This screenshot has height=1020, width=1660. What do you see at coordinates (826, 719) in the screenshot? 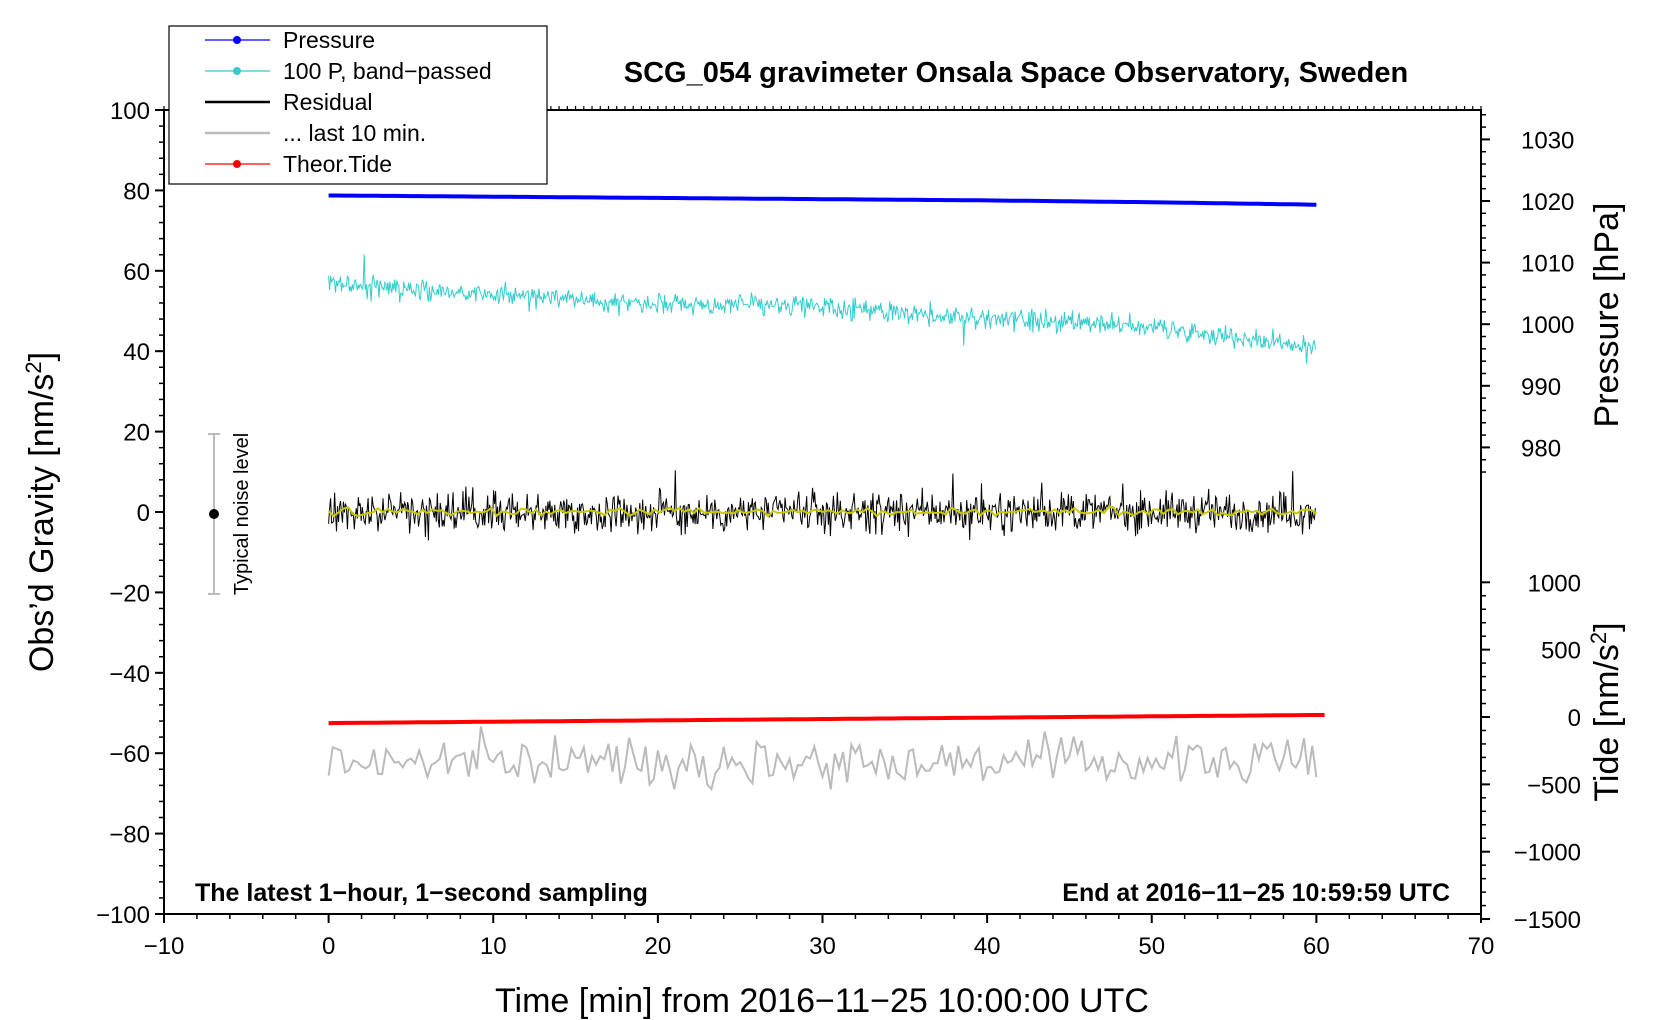
I see `series-theor-tide` at bounding box center [826, 719].